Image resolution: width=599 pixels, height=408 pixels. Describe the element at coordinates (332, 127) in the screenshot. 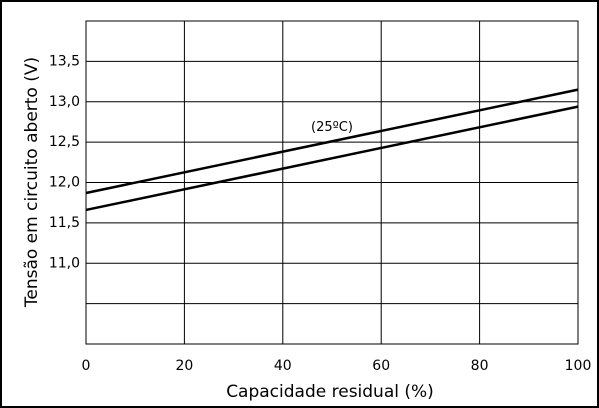

I see `annotation: (25ºC)` at that location.